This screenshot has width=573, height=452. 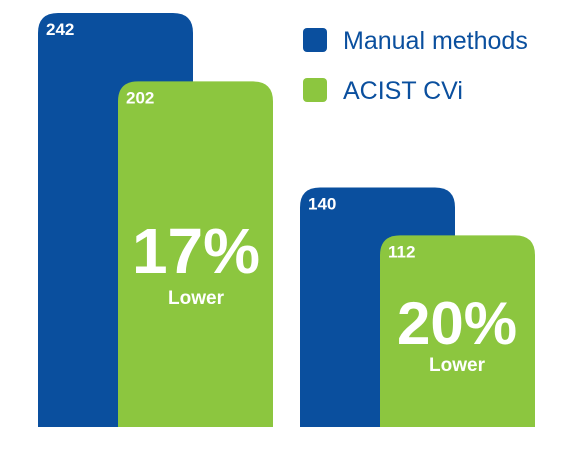 What do you see at coordinates (315, 90) in the screenshot?
I see `legend-swatch-acist-cvi` at bounding box center [315, 90].